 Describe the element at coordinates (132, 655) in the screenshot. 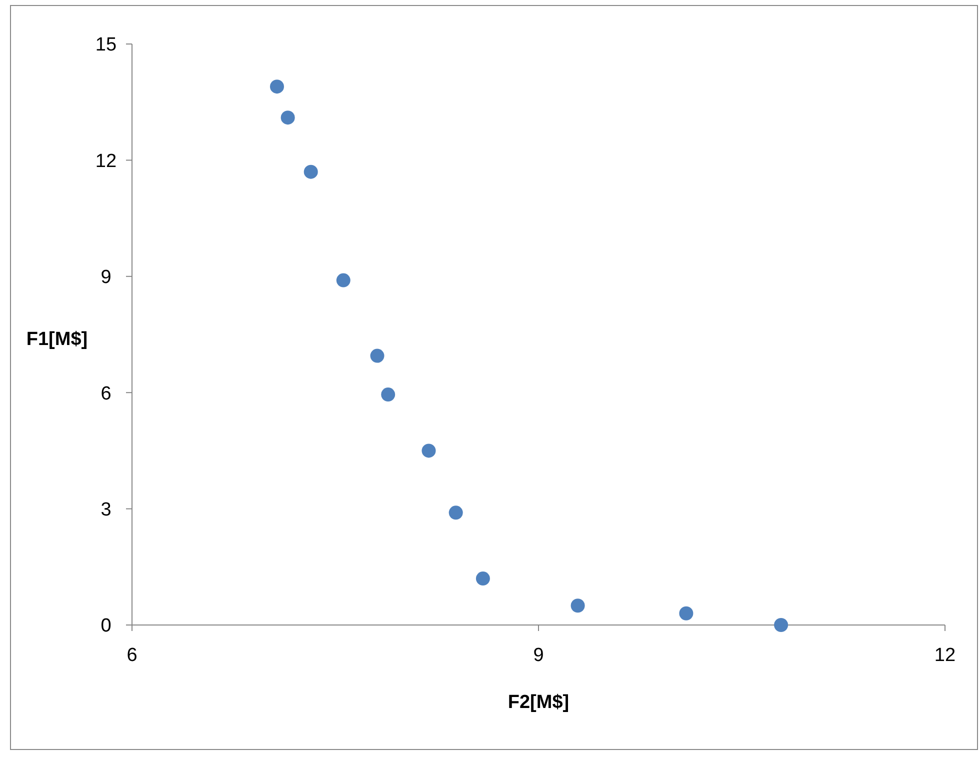

I see `x-tick-label: 6` at that location.